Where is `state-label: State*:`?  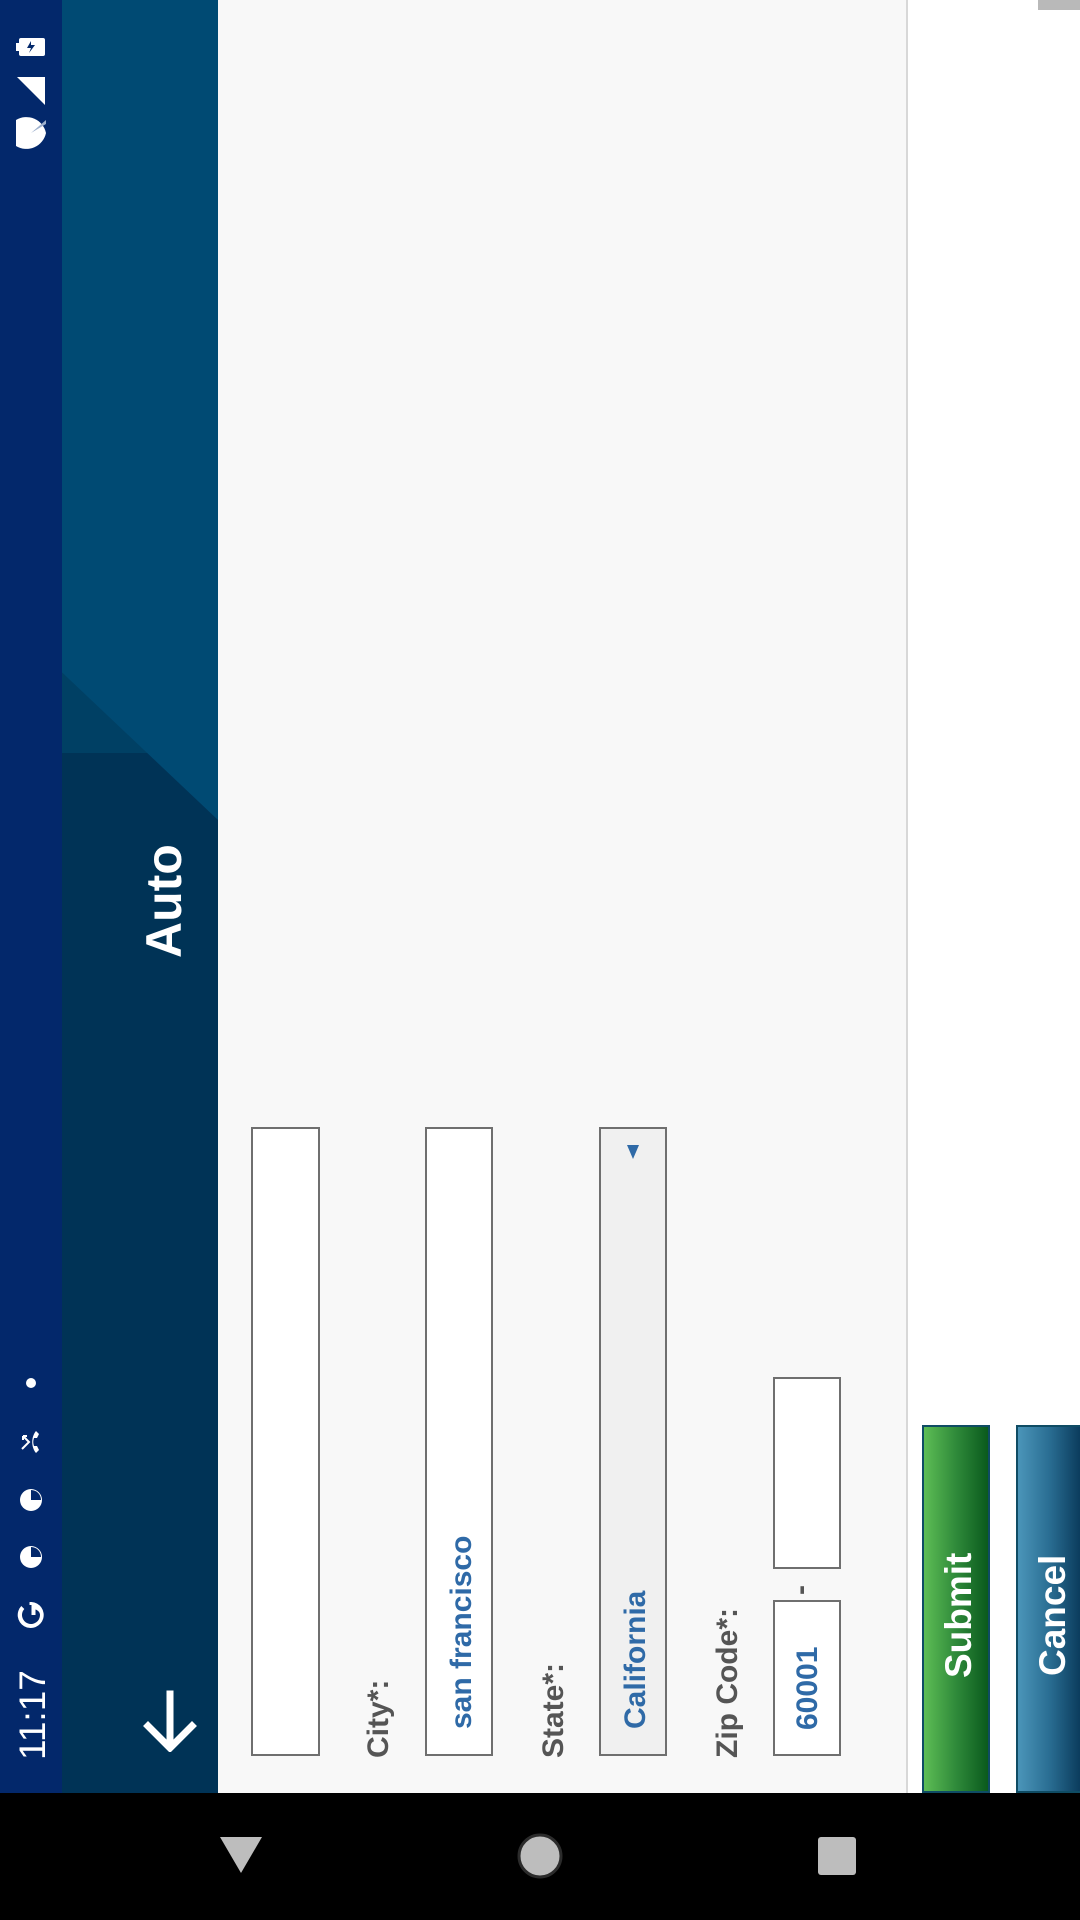
state-label: State*: is located at coordinates (553, 1710).